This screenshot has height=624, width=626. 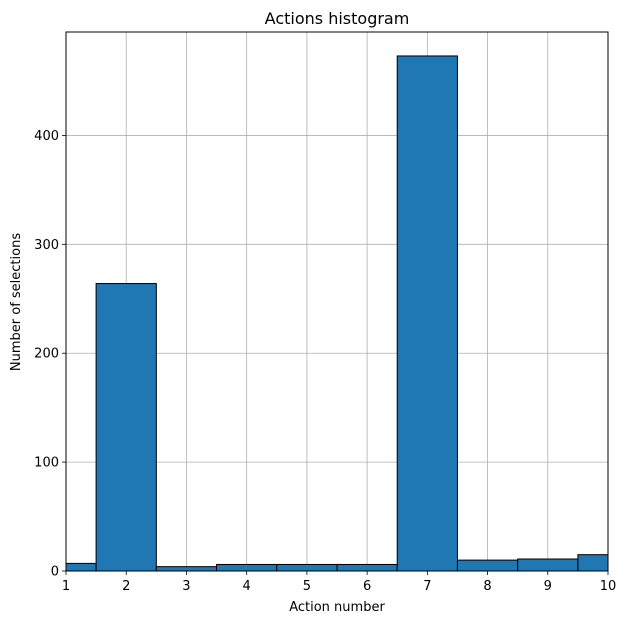 What do you see at coordinates (337, 18) in the screenshot?
I see `chart-title: Actions histogram` at bounding box center [337, 18].